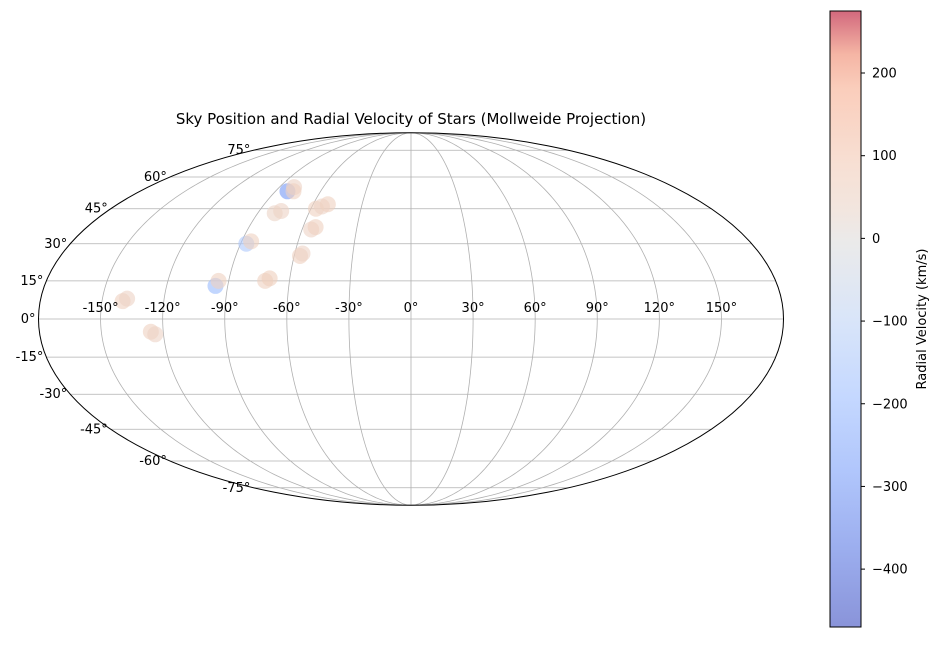 The height and width of the screenshot is (645, 936). What do you see at coordinates (884, 74) in the screenshot?
I see `colorbar-tick-label: 200` at bounding box center [884, 74].